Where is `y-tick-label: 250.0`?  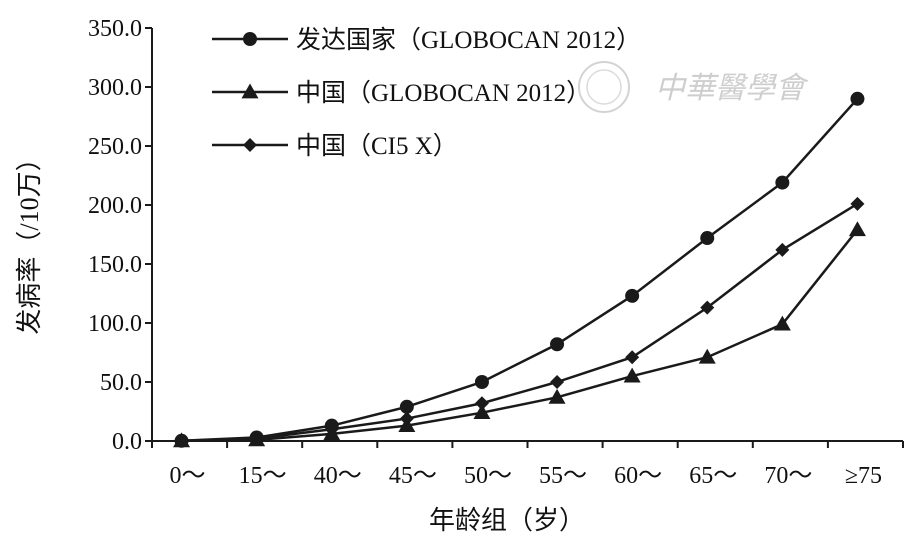
y-tick-label: 250.0 is located at coordinates (115, 147).